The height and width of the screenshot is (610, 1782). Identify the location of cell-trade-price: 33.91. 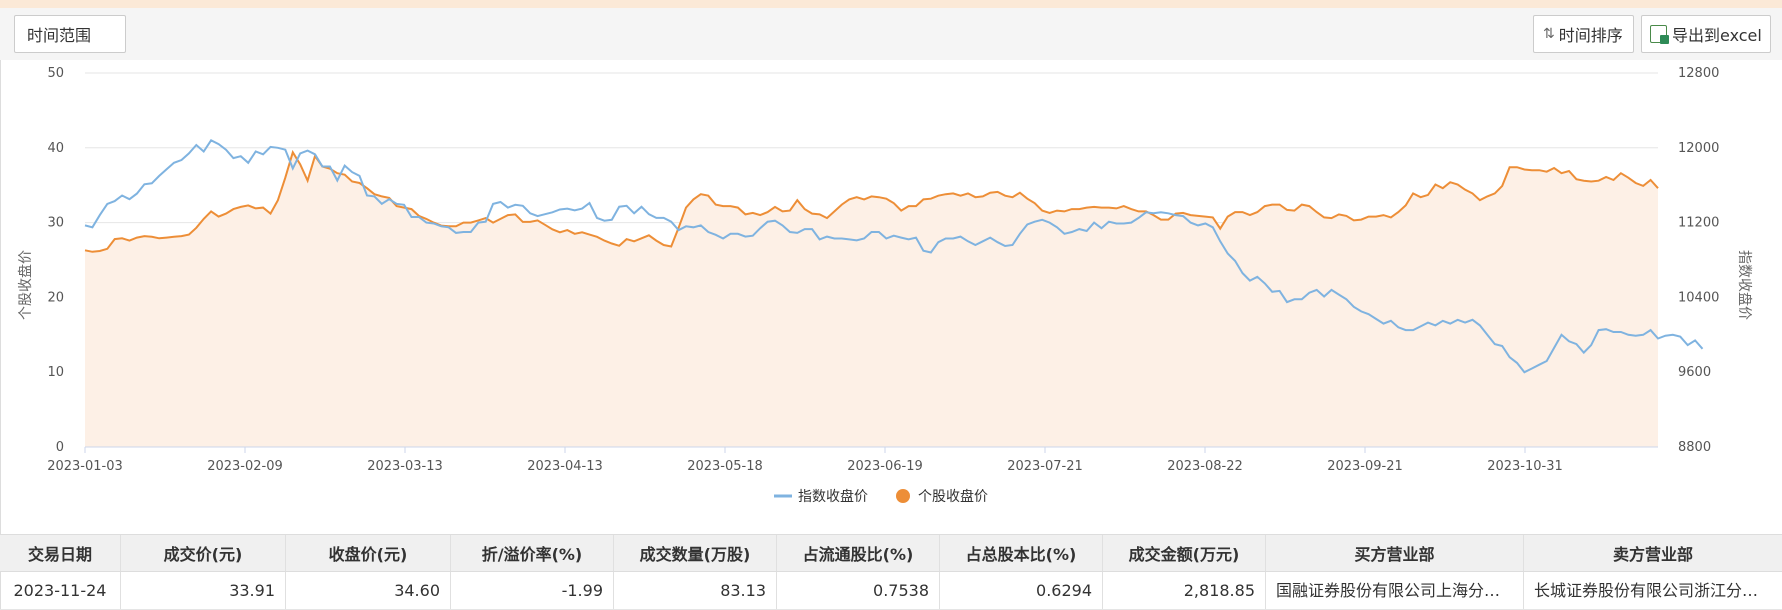
(203, 590).